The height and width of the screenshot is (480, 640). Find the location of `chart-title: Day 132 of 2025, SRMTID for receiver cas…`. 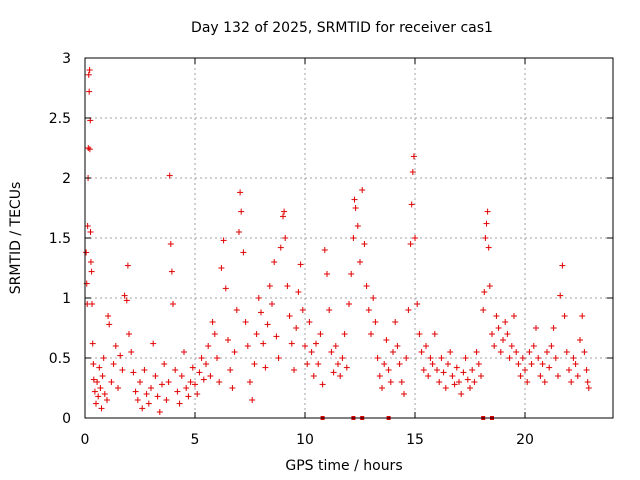

chart-title: Day 132 of 2025, SRMTID for receiver cas… is located at coordinates (342, 28).